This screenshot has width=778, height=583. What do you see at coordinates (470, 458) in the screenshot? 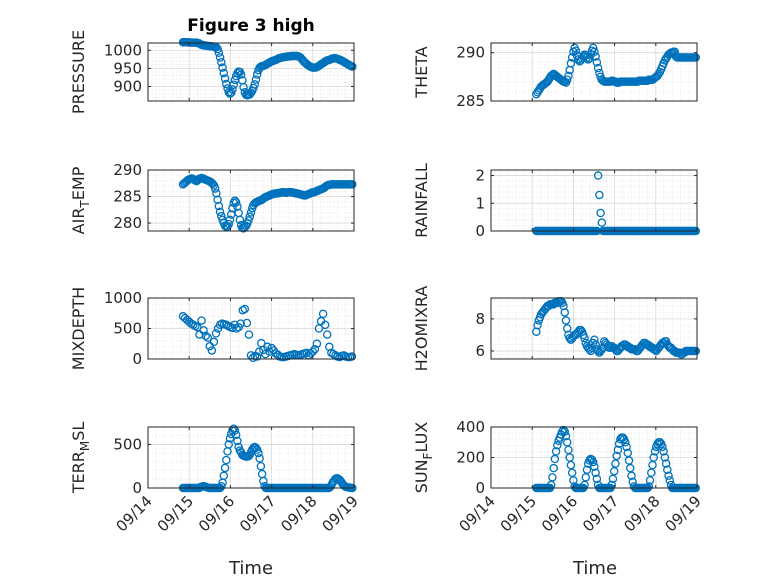
I see `y-tick-label: 200` at bounding box center [470, 458].